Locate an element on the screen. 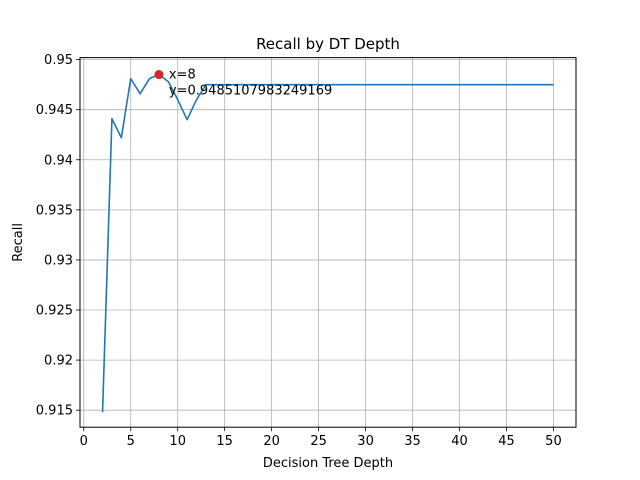  y-tick-label: 0.945 is located at coordinates (54, 110).